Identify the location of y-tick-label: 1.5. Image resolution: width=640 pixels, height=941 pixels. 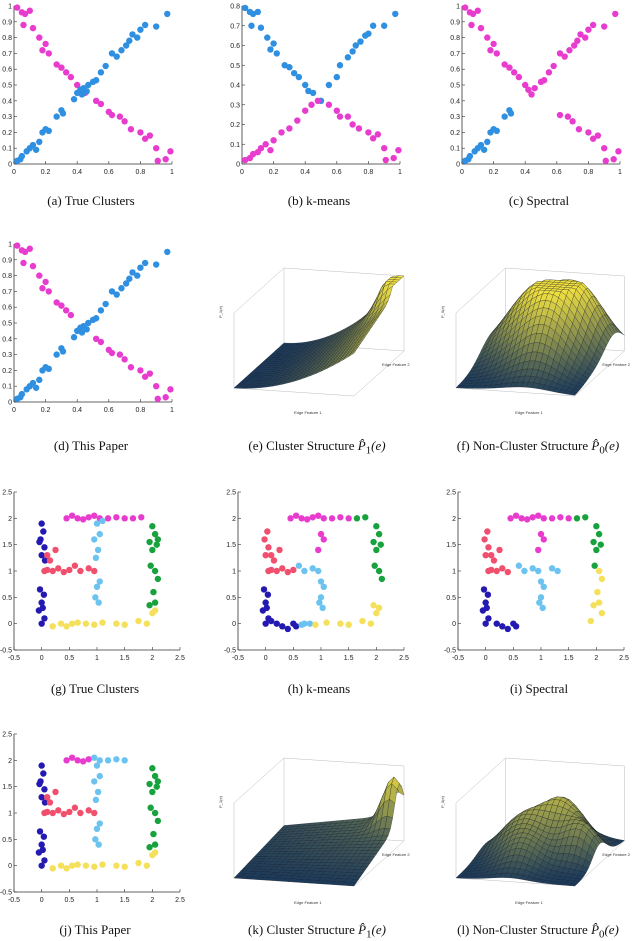
(7, 545).